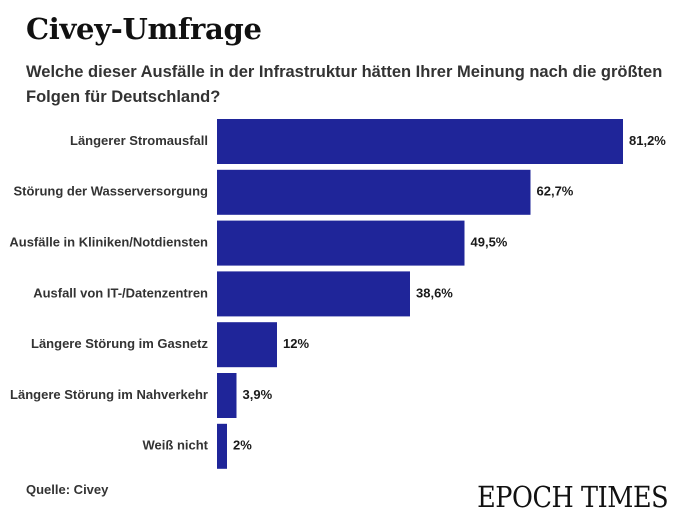  I want to click on source-note: Quelle: Civey, so click(67, 489).